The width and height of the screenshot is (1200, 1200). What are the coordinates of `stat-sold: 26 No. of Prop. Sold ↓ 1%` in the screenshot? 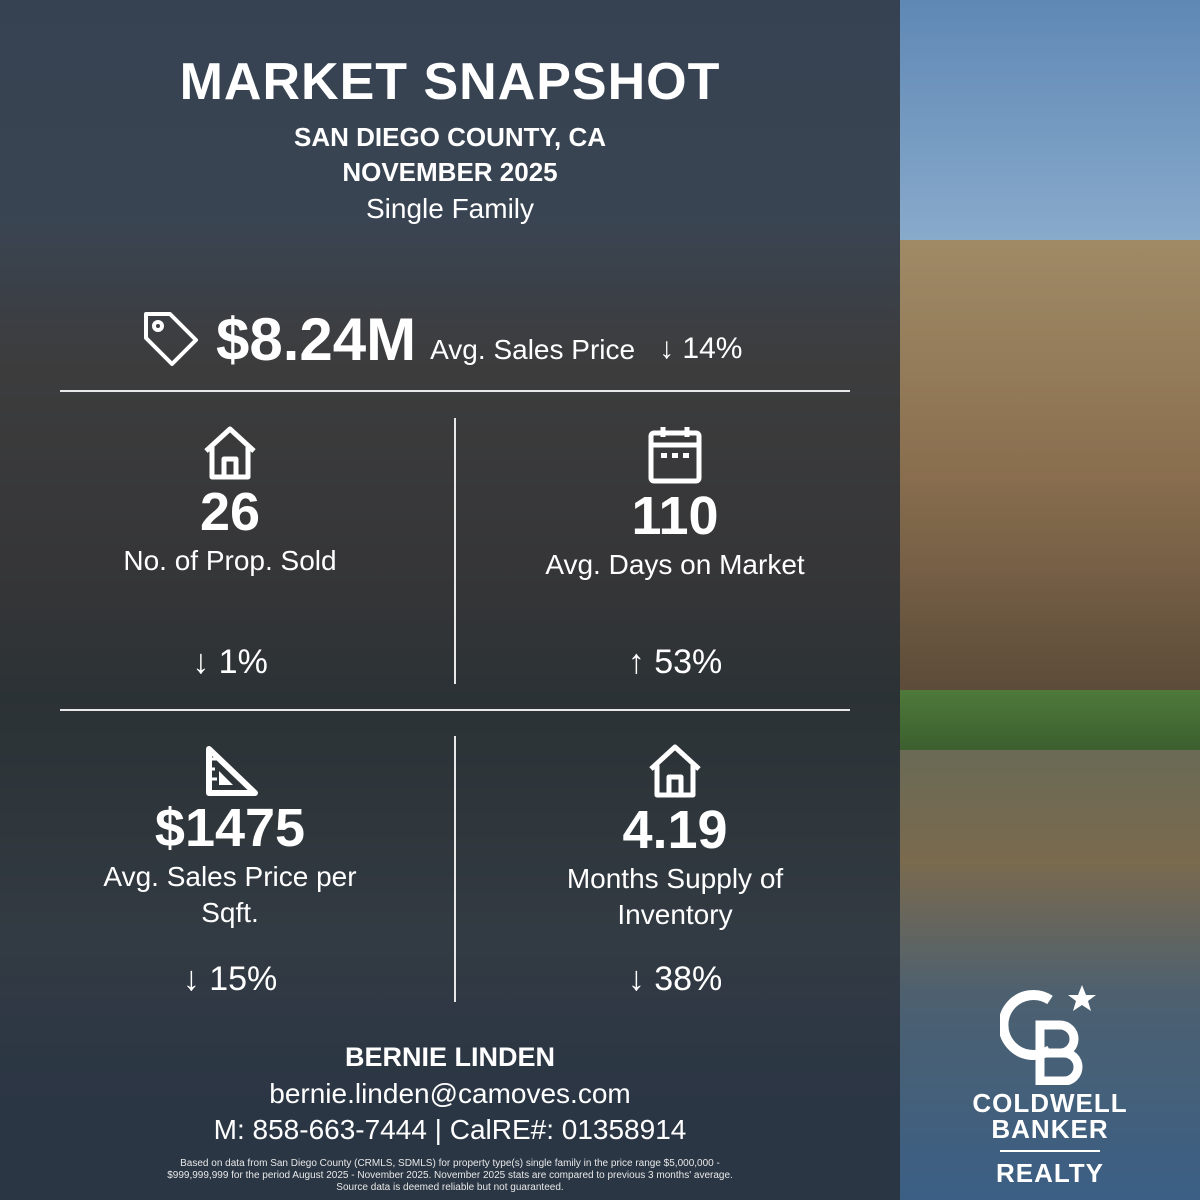 It's located at (230, 560).